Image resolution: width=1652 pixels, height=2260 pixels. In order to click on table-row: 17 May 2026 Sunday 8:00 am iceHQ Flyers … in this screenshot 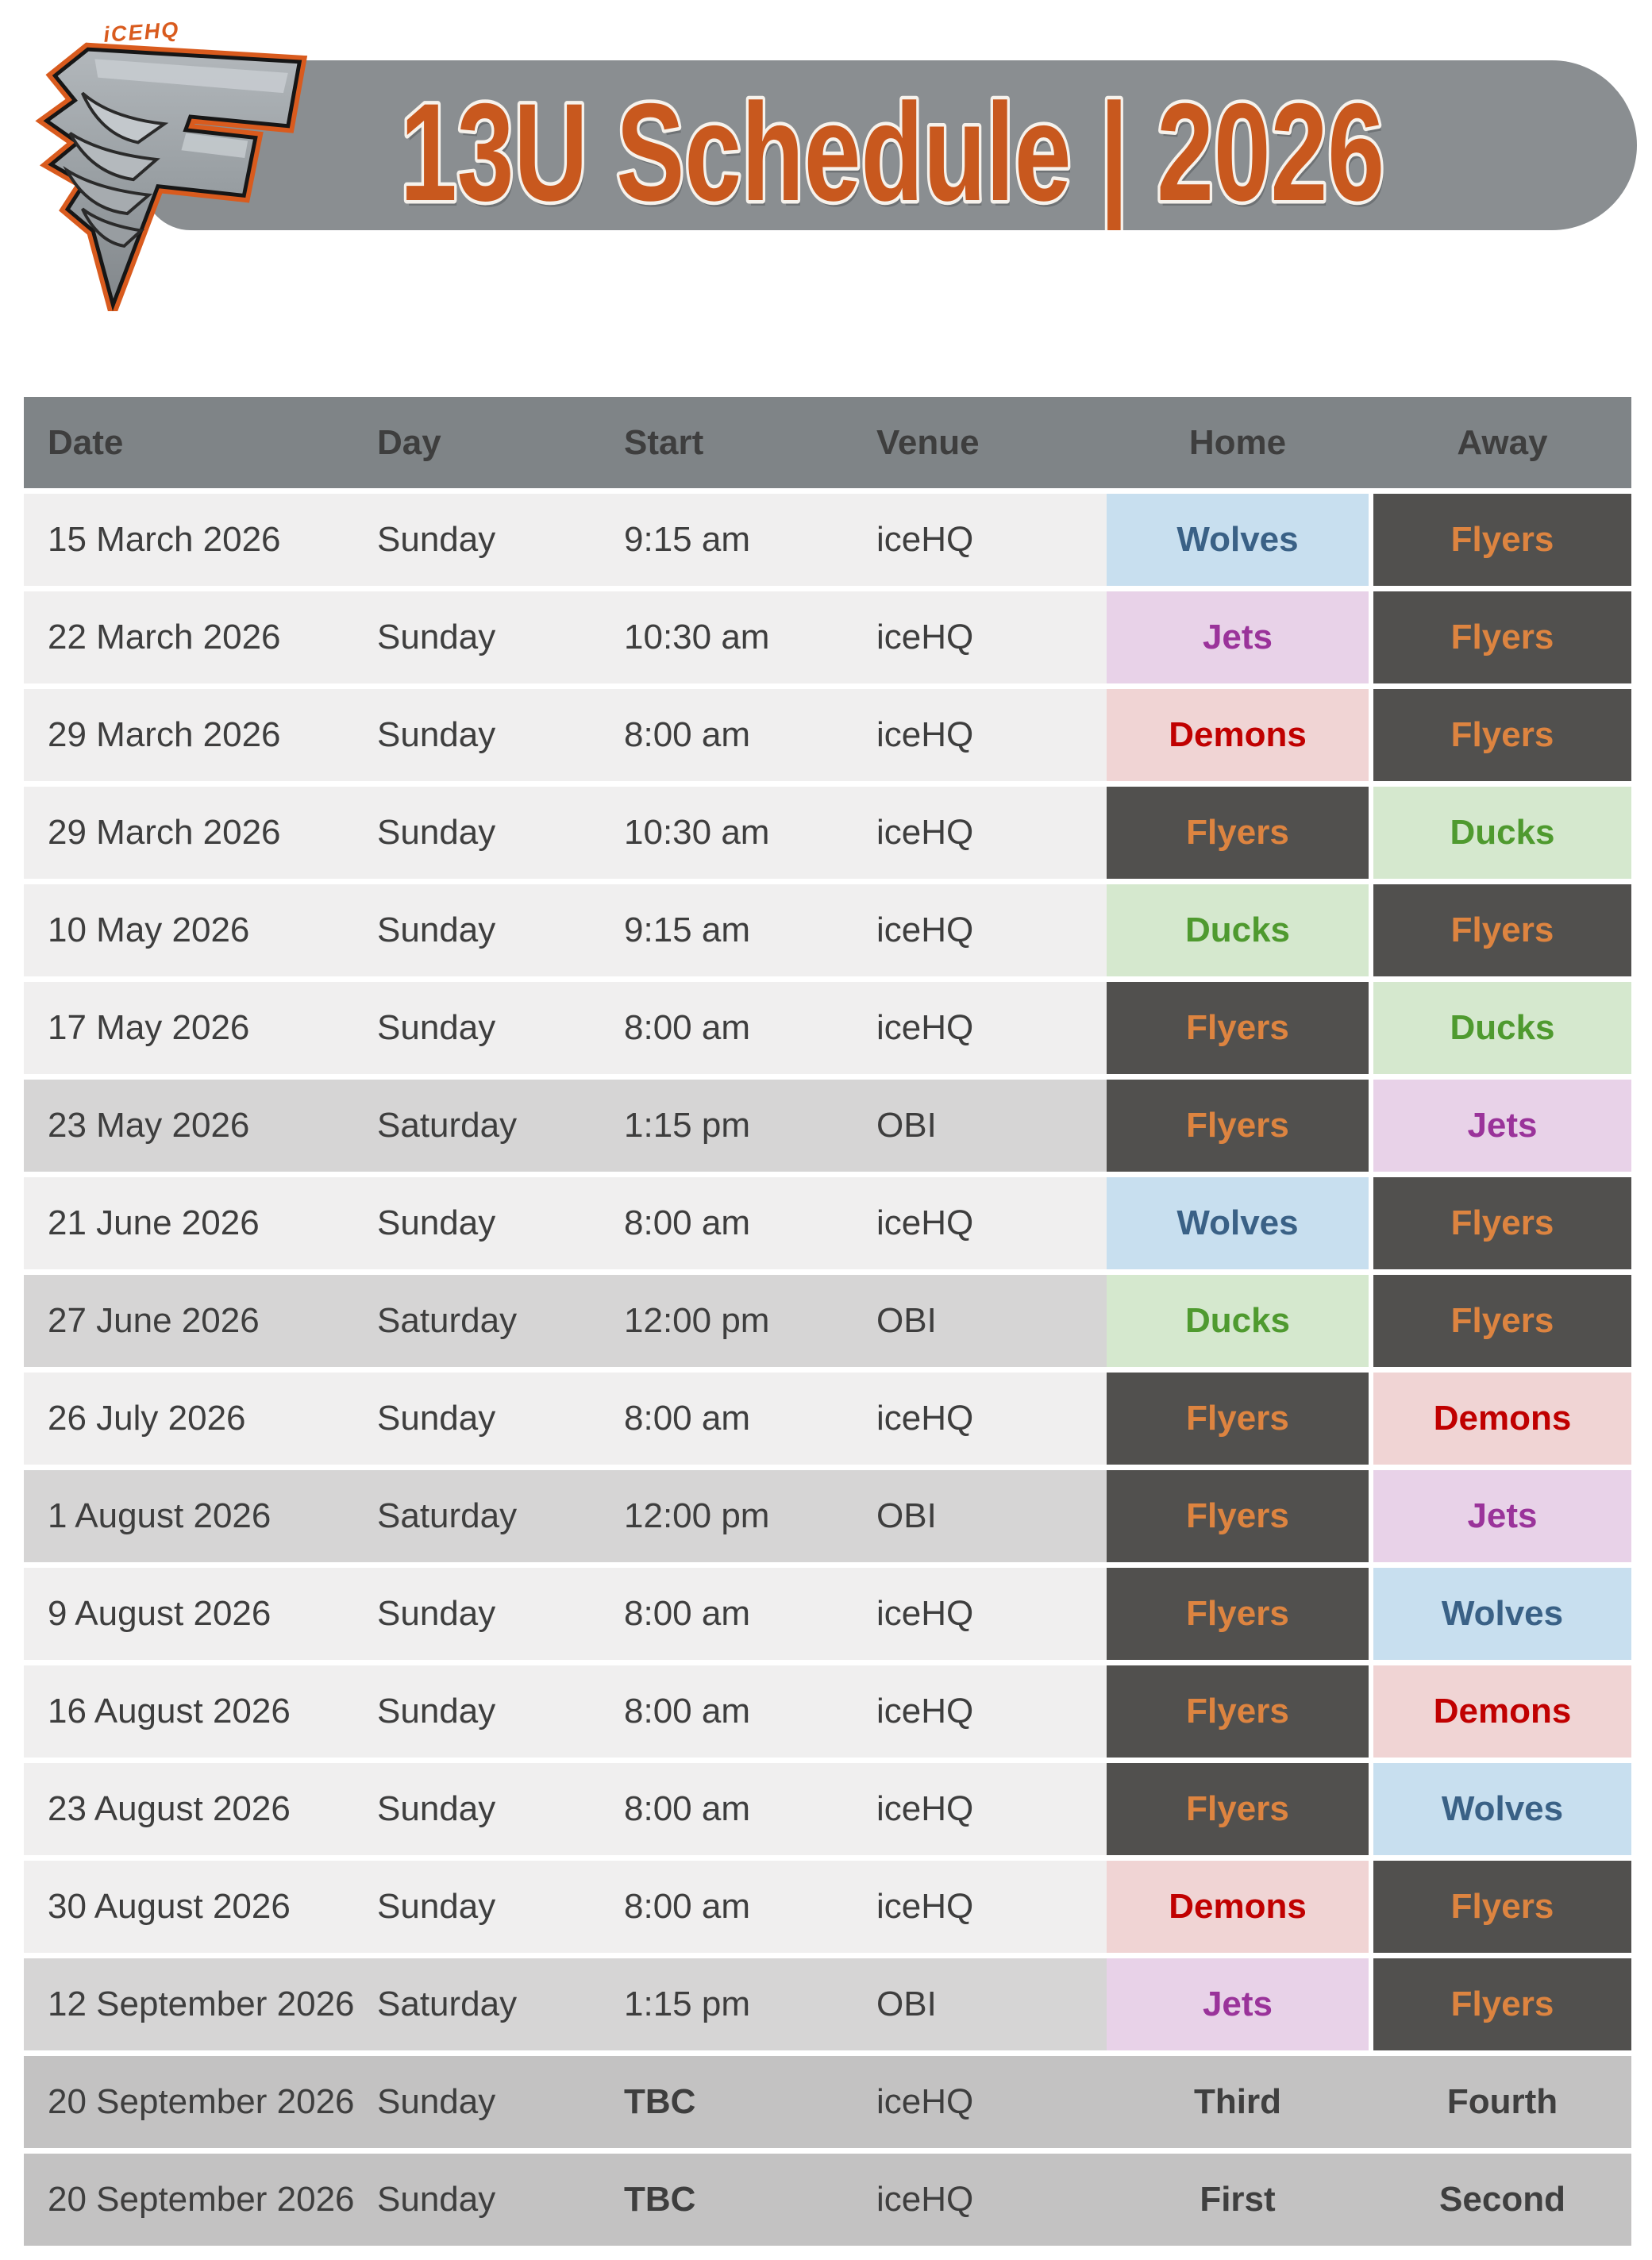, I will do `click(827, 1028)`.